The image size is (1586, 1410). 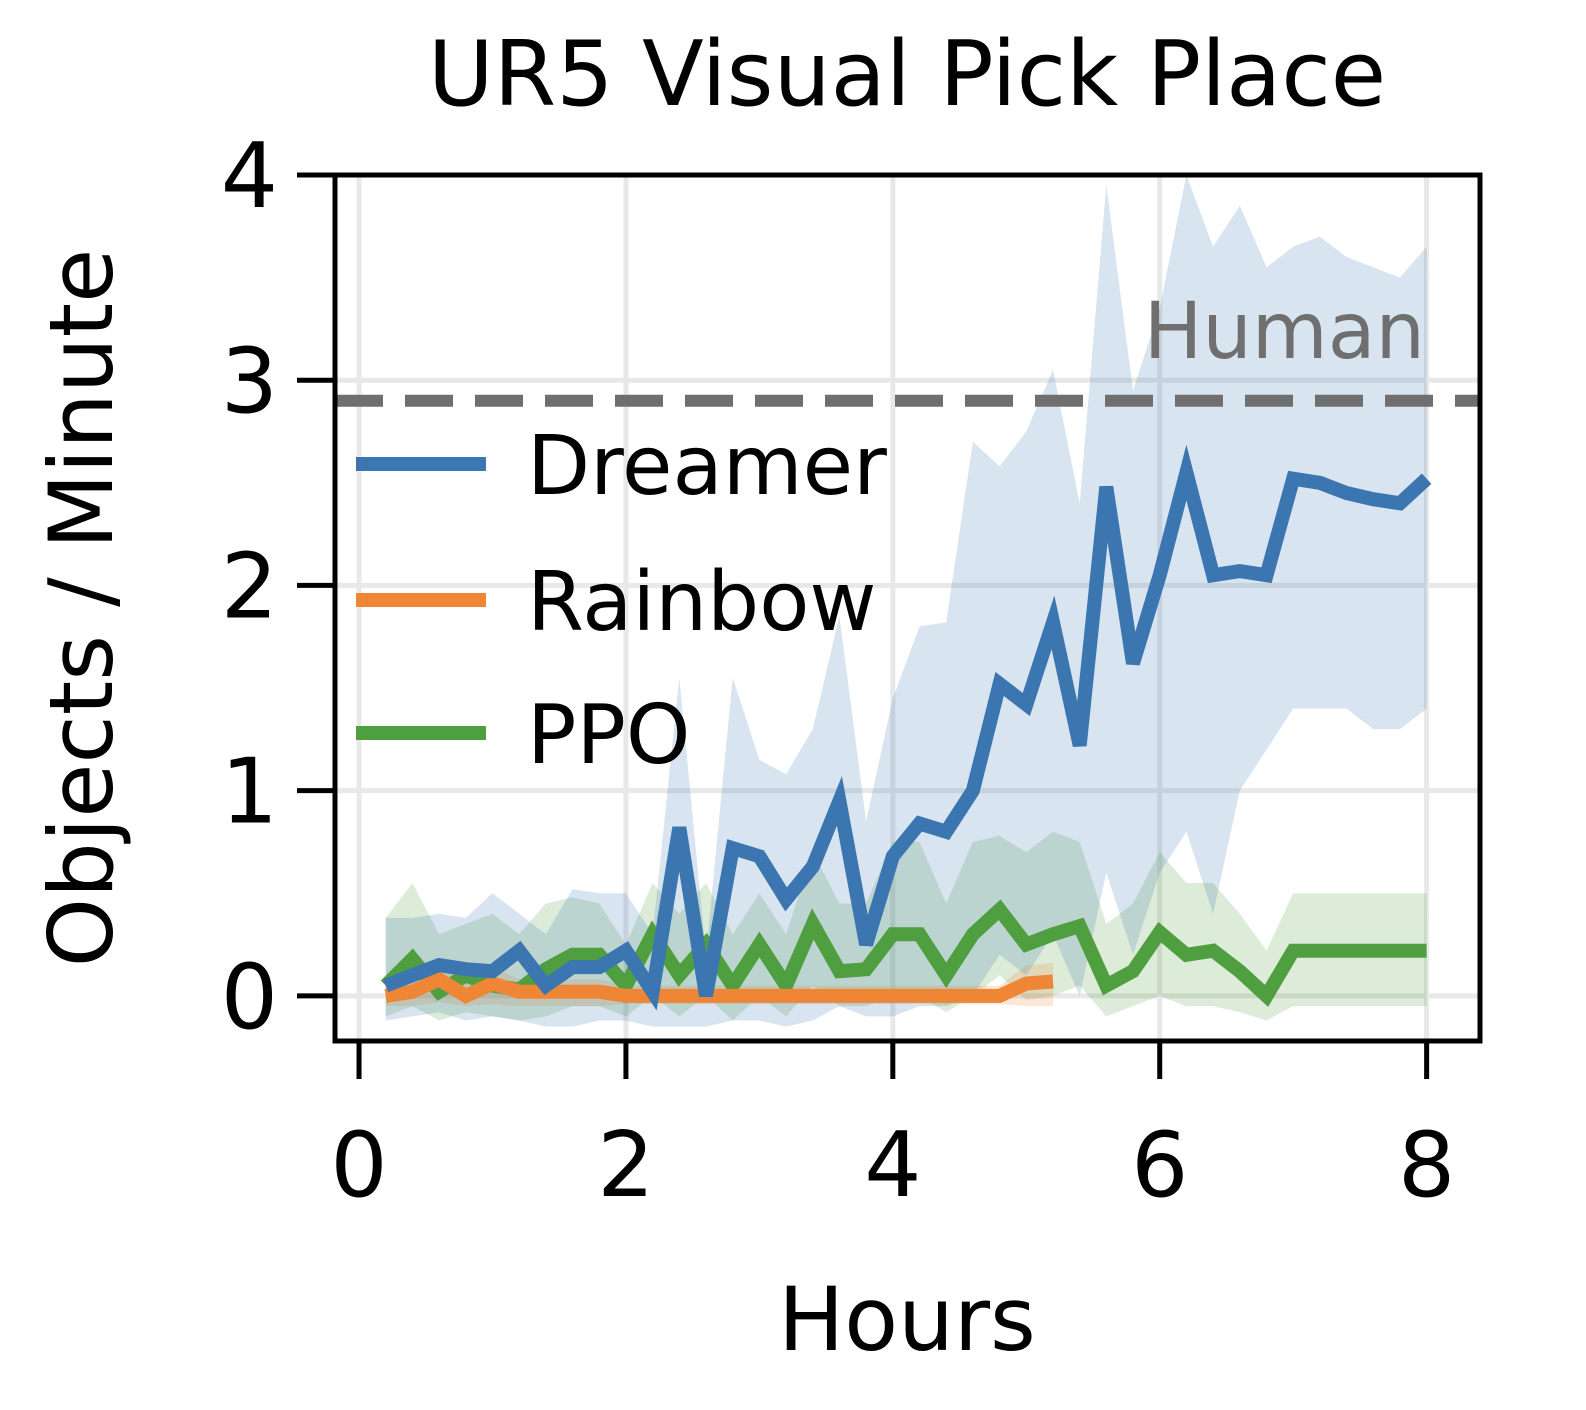 I want to click on legend-label-rainbow: Rainbow, so click(x=701, y=602).